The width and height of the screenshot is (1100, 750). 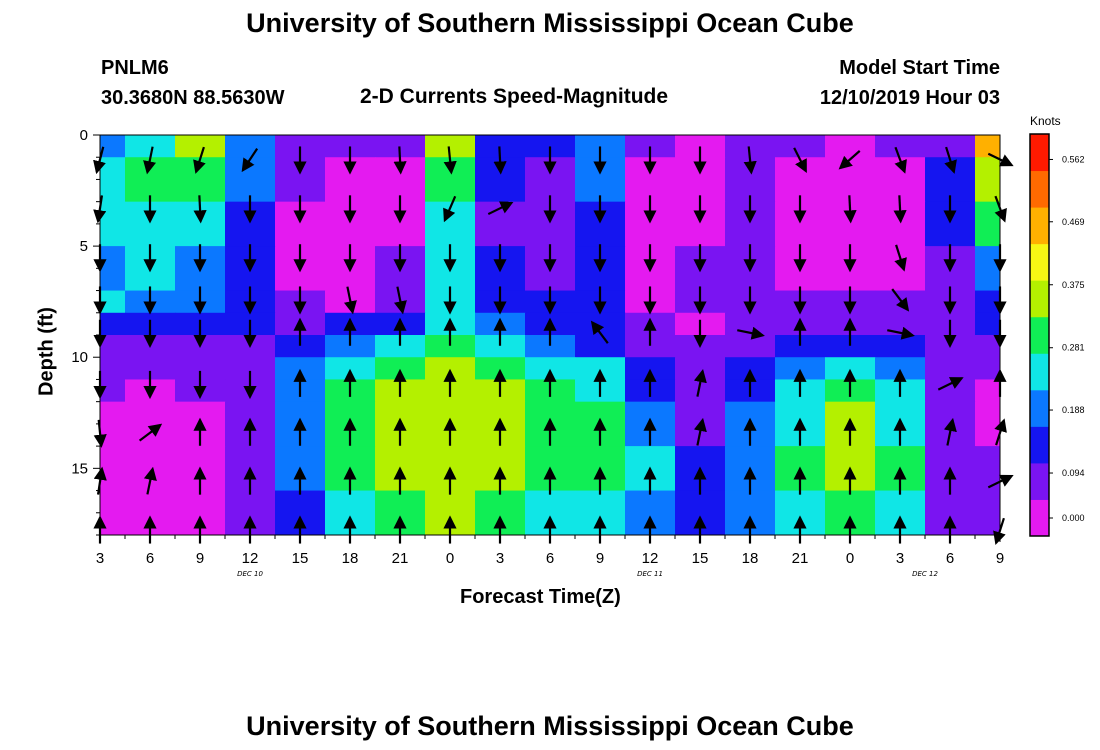 I want to click on station-id: PNLM6, so click(x=135, y=68).